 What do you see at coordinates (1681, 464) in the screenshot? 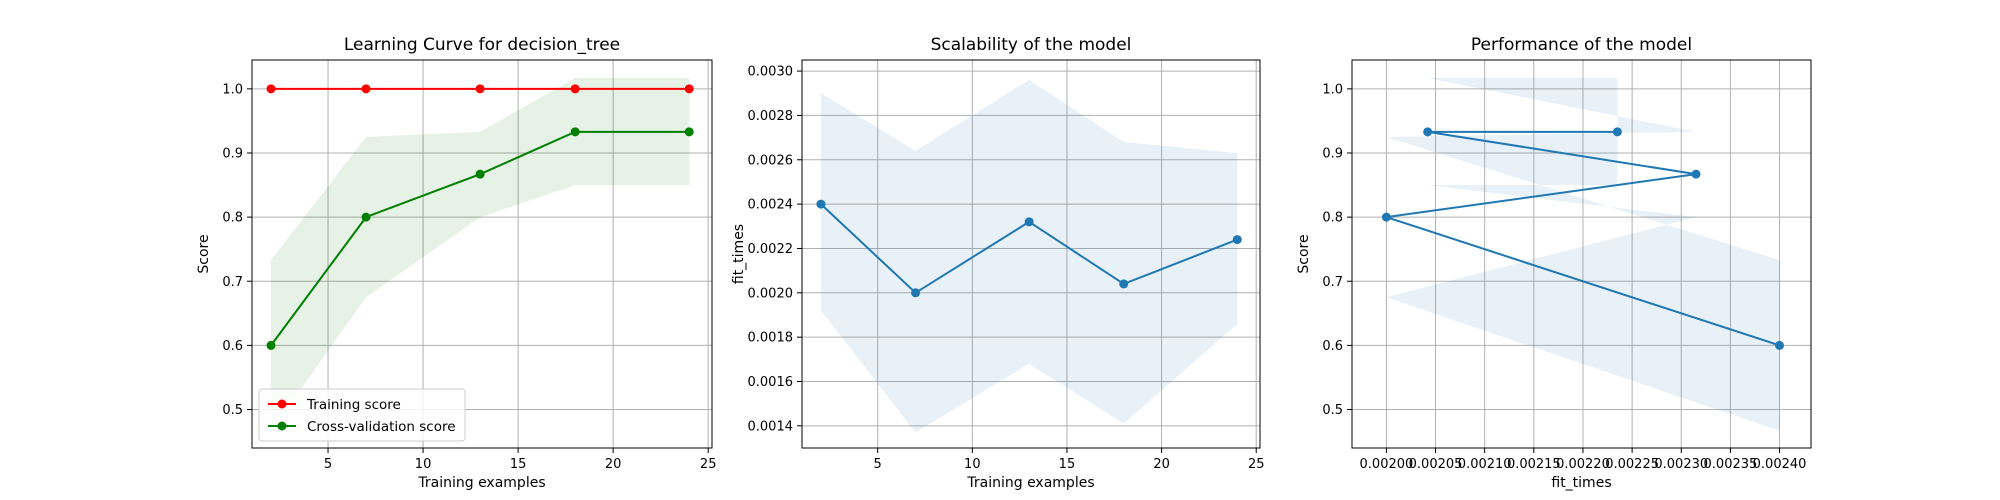
I see `x-tick-label: 0.00230` at bounding box center [1681, 464].